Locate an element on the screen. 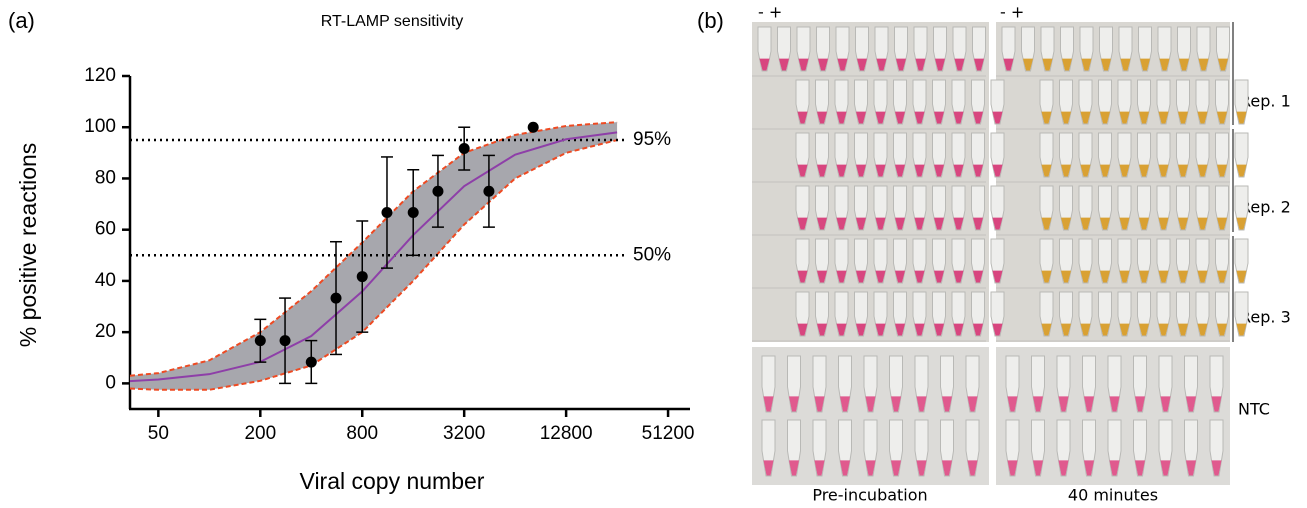 The height and width of the screenshot is (508, 1307). y-axis-label: % positive reactions is located at coordinates (28, 245).